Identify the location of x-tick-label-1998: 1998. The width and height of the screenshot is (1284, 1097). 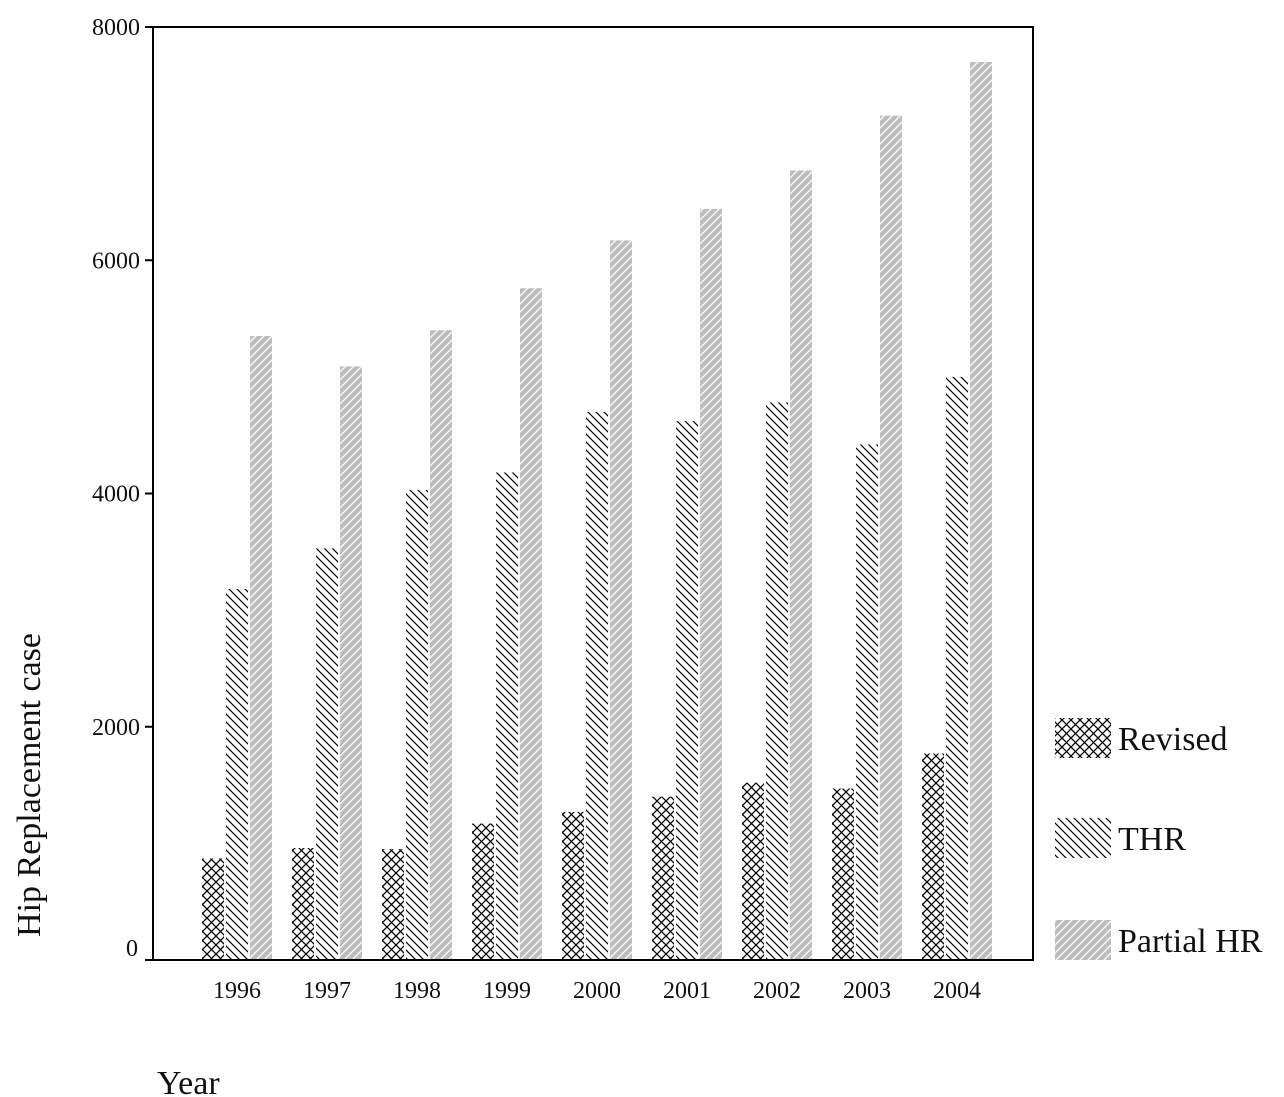
(417, 991).